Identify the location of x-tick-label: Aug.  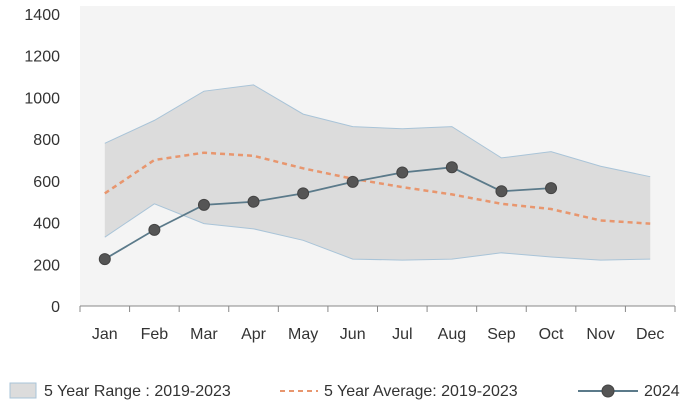
(452, 334).